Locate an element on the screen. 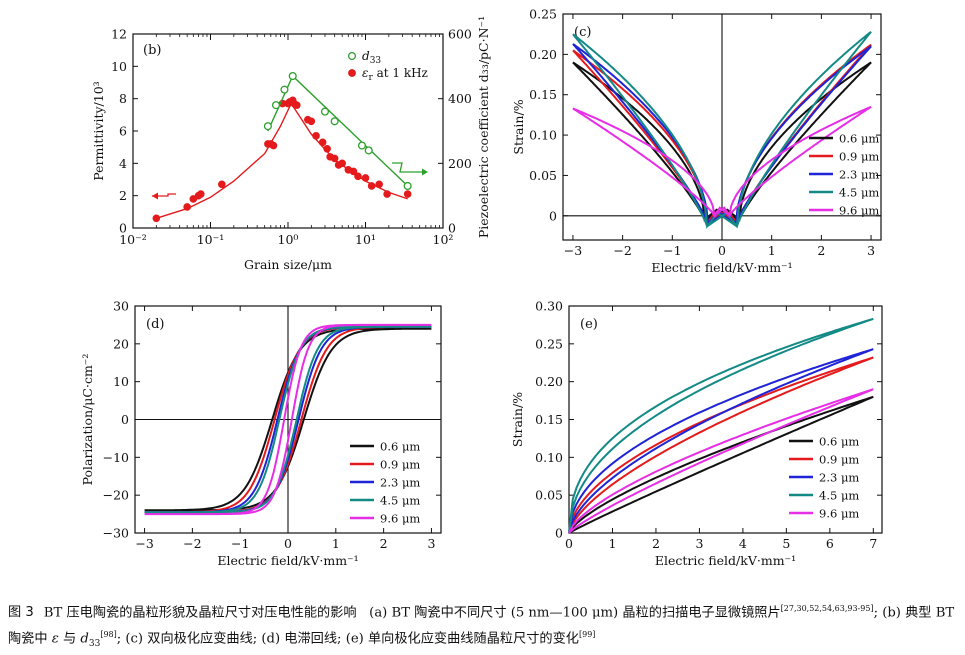 The width and height of the screenshot is (965, 655). d-legend-label-3: 4.5 μm is located at coordinates (400, 501).